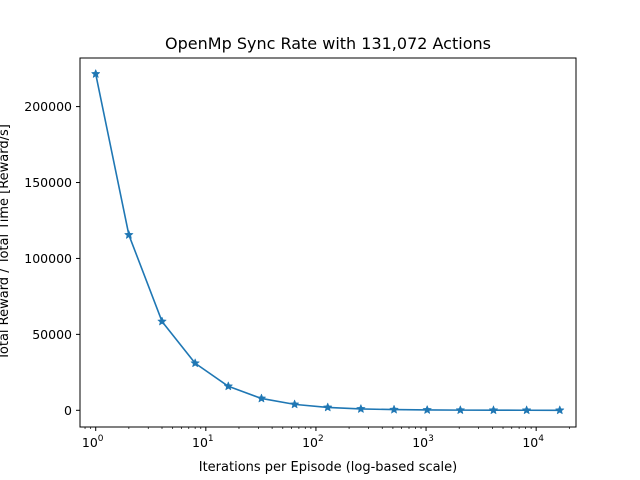 The height and width of the screenshot is (480, 640). I want to click on x-tick-label: 10⁰, so click(93, 442).